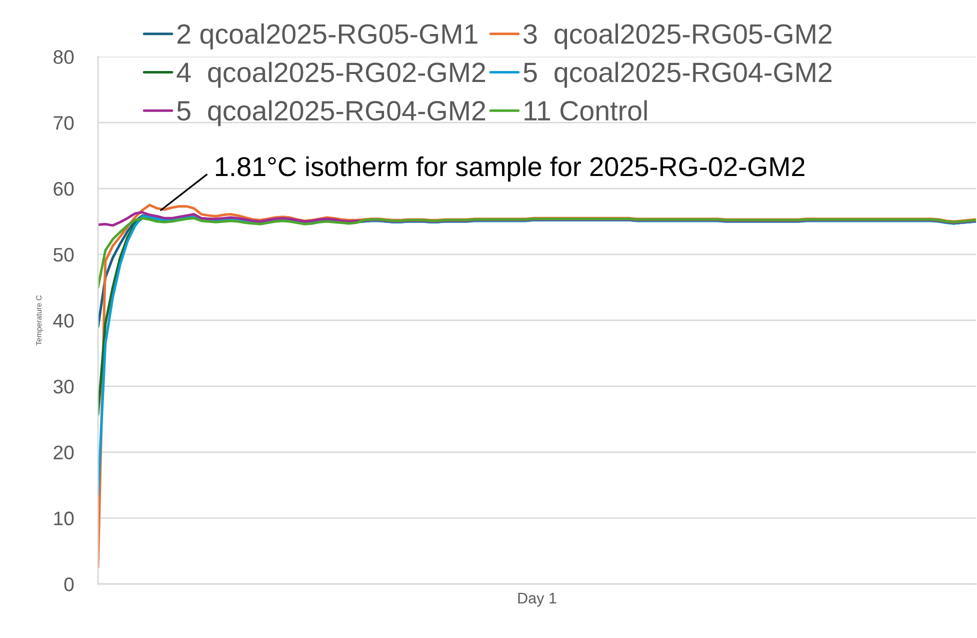 The height and width of the screenshot is (638, 977). I want to click on y-tick-label: 30, so click(64, 387).